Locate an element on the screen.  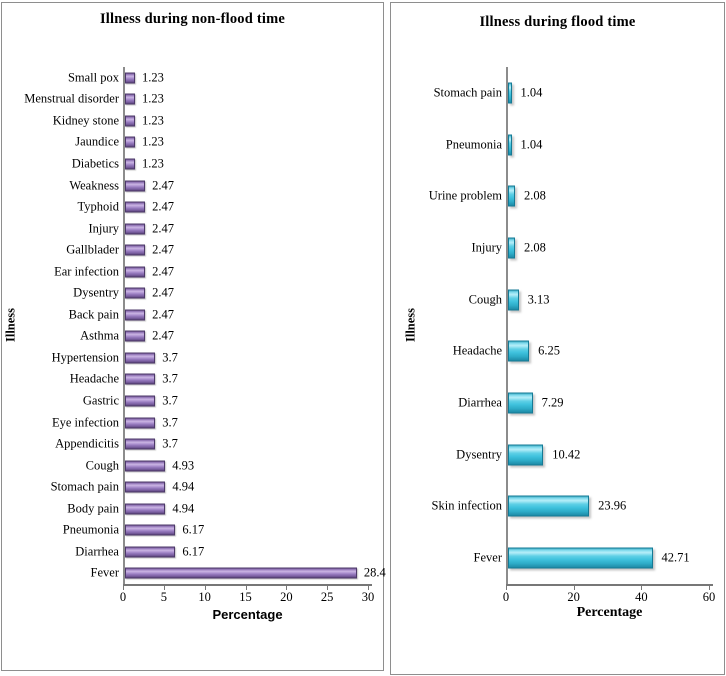
bar-row: Gastric 3.7 is located at coordinates (226, 401).